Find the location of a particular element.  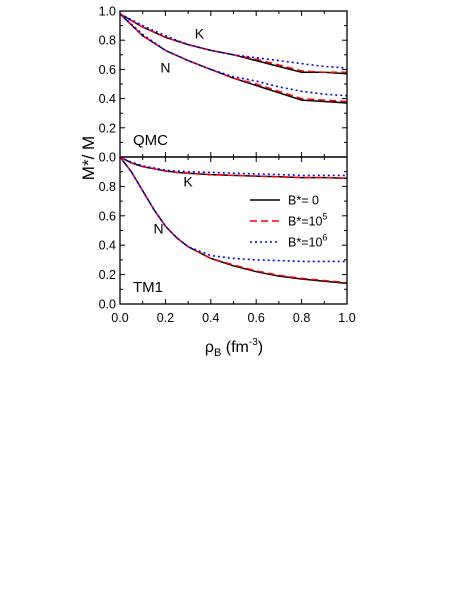

series-qmc-k-b6 is located at coordinates (233, 41).